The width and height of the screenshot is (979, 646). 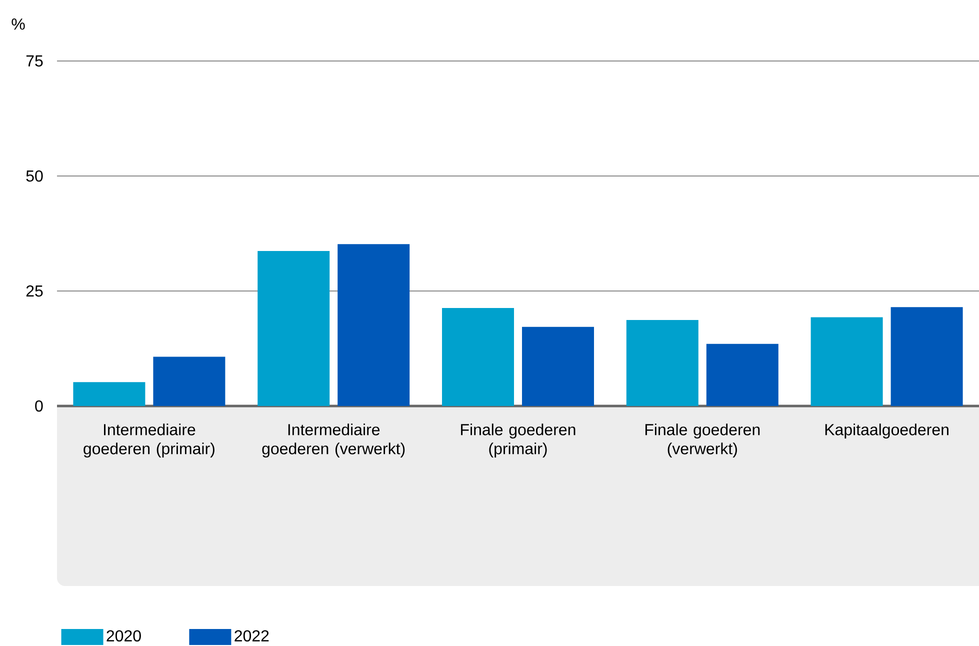 What do you see at coordinates (702, 441) in the screenshot?
I see `x-tick-label: Finale goederen (verwerkt)` at bounding box center [702, 441].